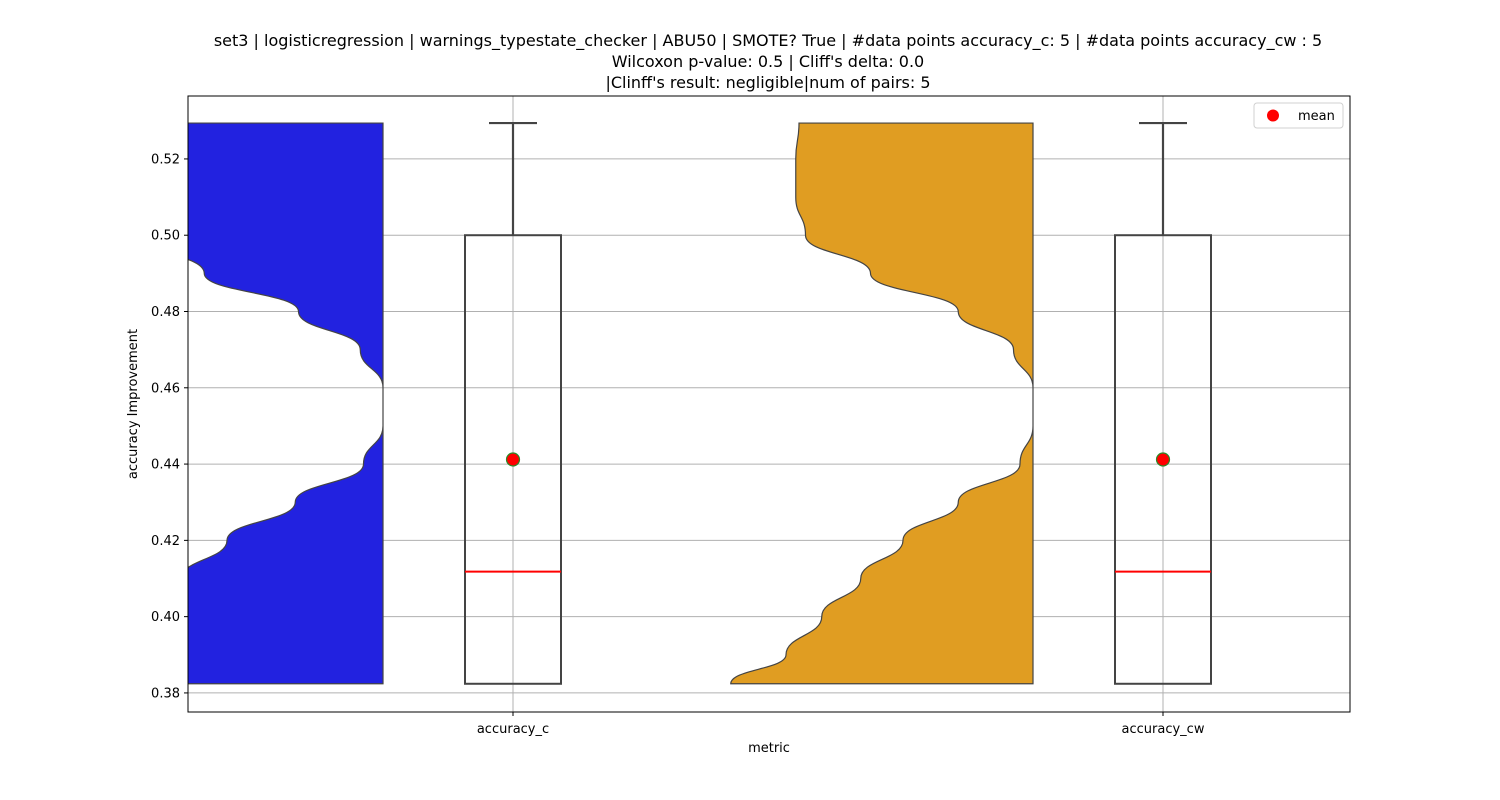 The height and width of the screenshot is (800, 1500). Describe the element at coordinates (169, 426) in the screenshot. I see `y-axis: 0.38 0.40 0.42 0.44 0.46 0.48 0.50 0.52` at that location.